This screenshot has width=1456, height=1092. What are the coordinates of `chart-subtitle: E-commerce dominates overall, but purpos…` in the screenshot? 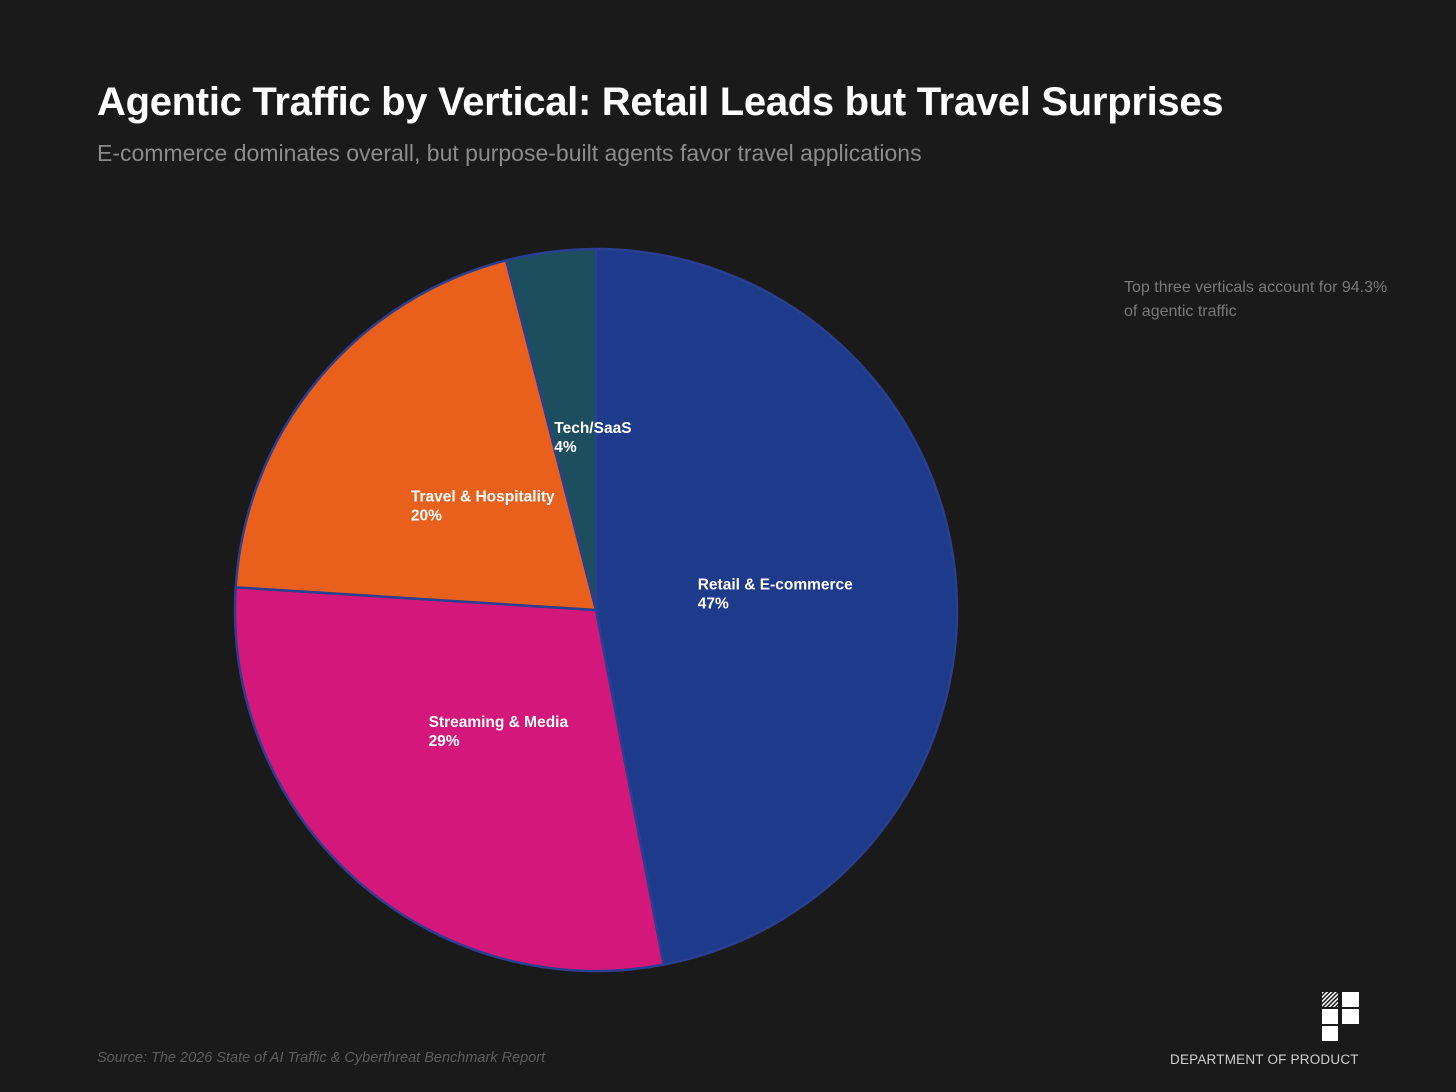 It's located at (509, 153).